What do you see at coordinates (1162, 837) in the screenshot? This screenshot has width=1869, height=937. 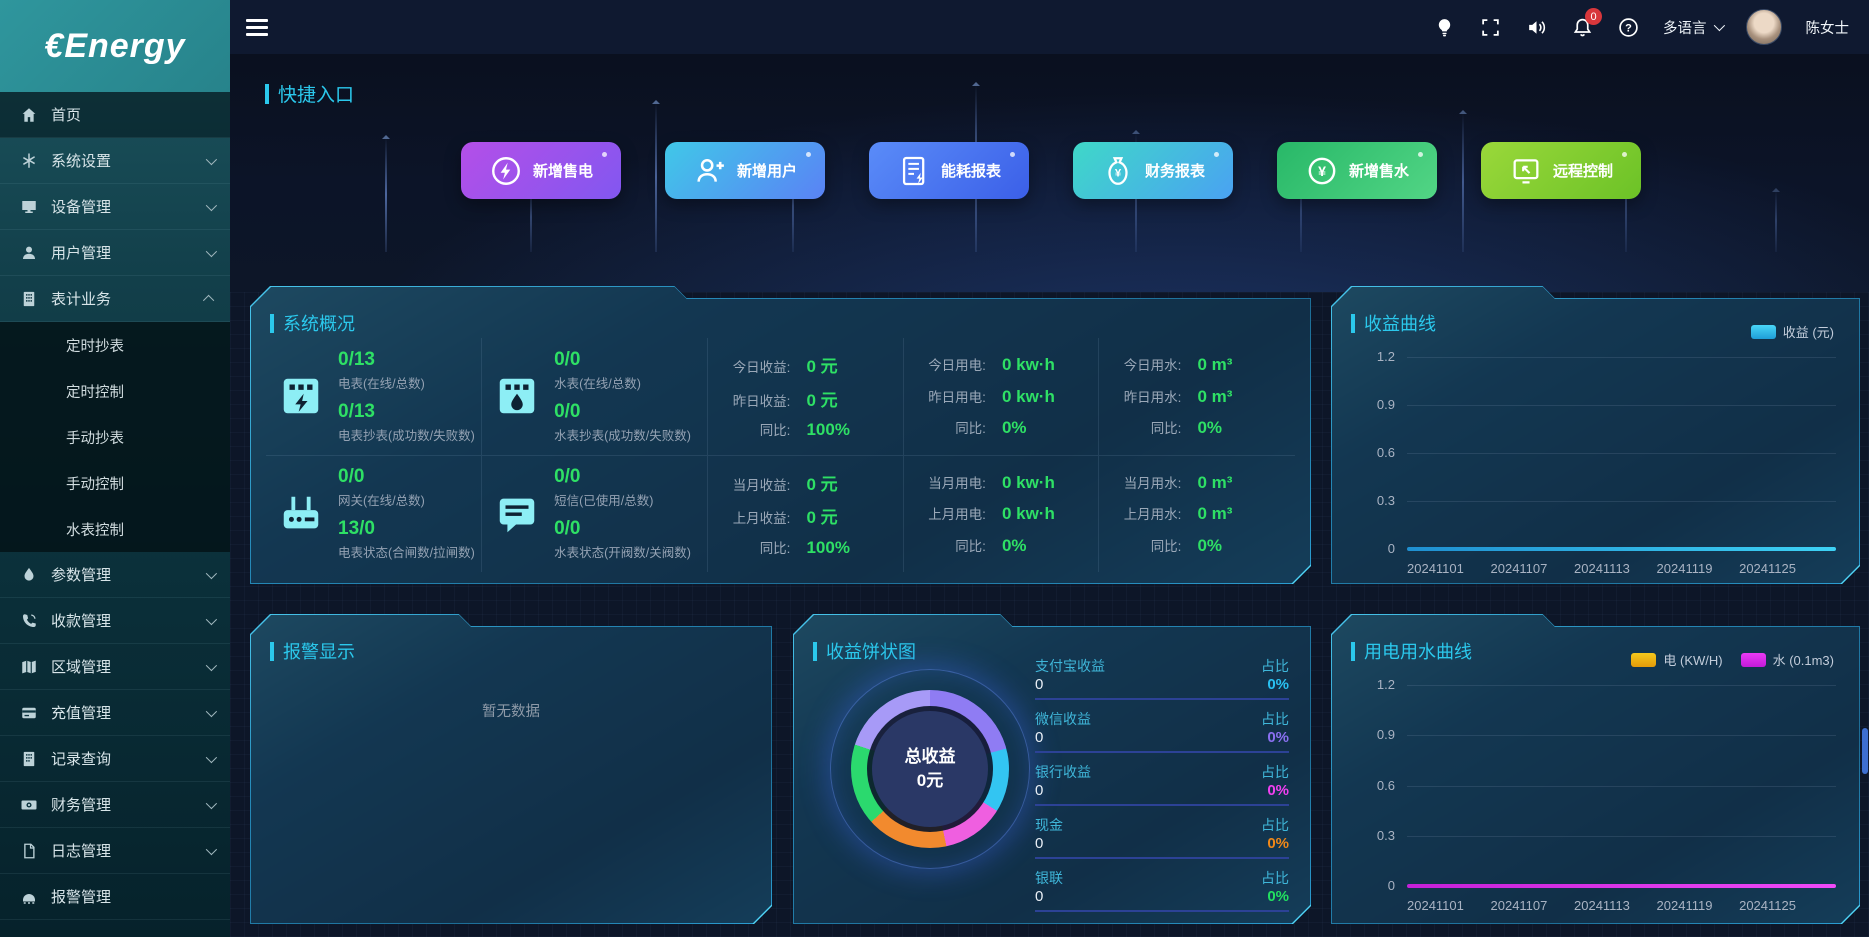 I see `list-item-cash: 现金 占比 0 0%` at bounding box center [1162, 837].